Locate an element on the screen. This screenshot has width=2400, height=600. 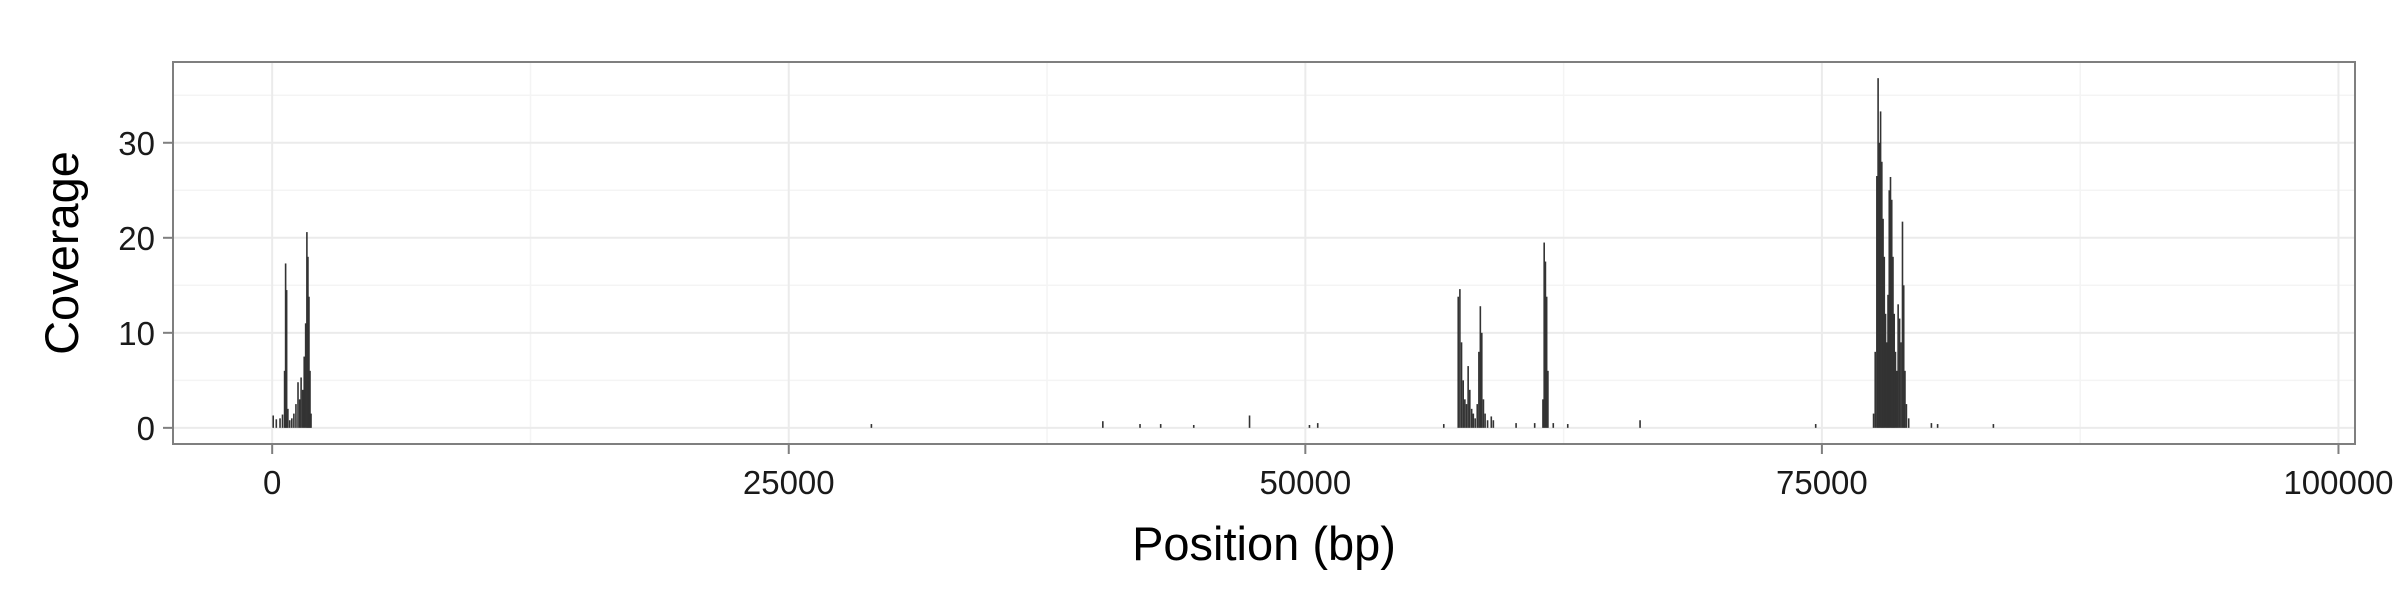
x-tick-label: 0 is located at coordinates (272, 482).